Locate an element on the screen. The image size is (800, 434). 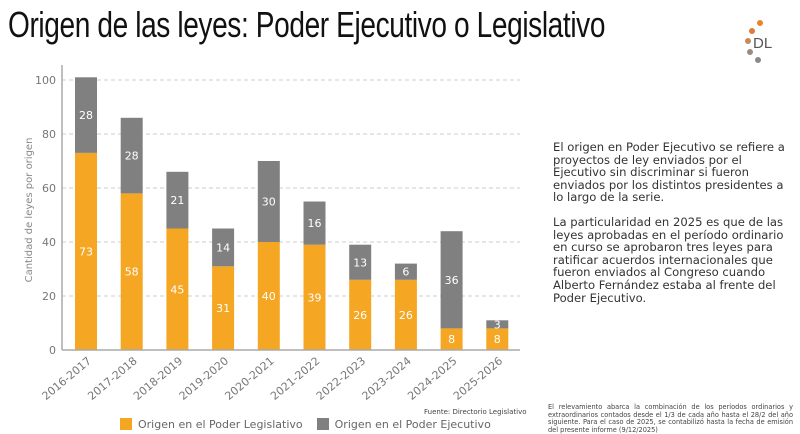
y-tick-label: 60 is located at coordinates (49, 188).